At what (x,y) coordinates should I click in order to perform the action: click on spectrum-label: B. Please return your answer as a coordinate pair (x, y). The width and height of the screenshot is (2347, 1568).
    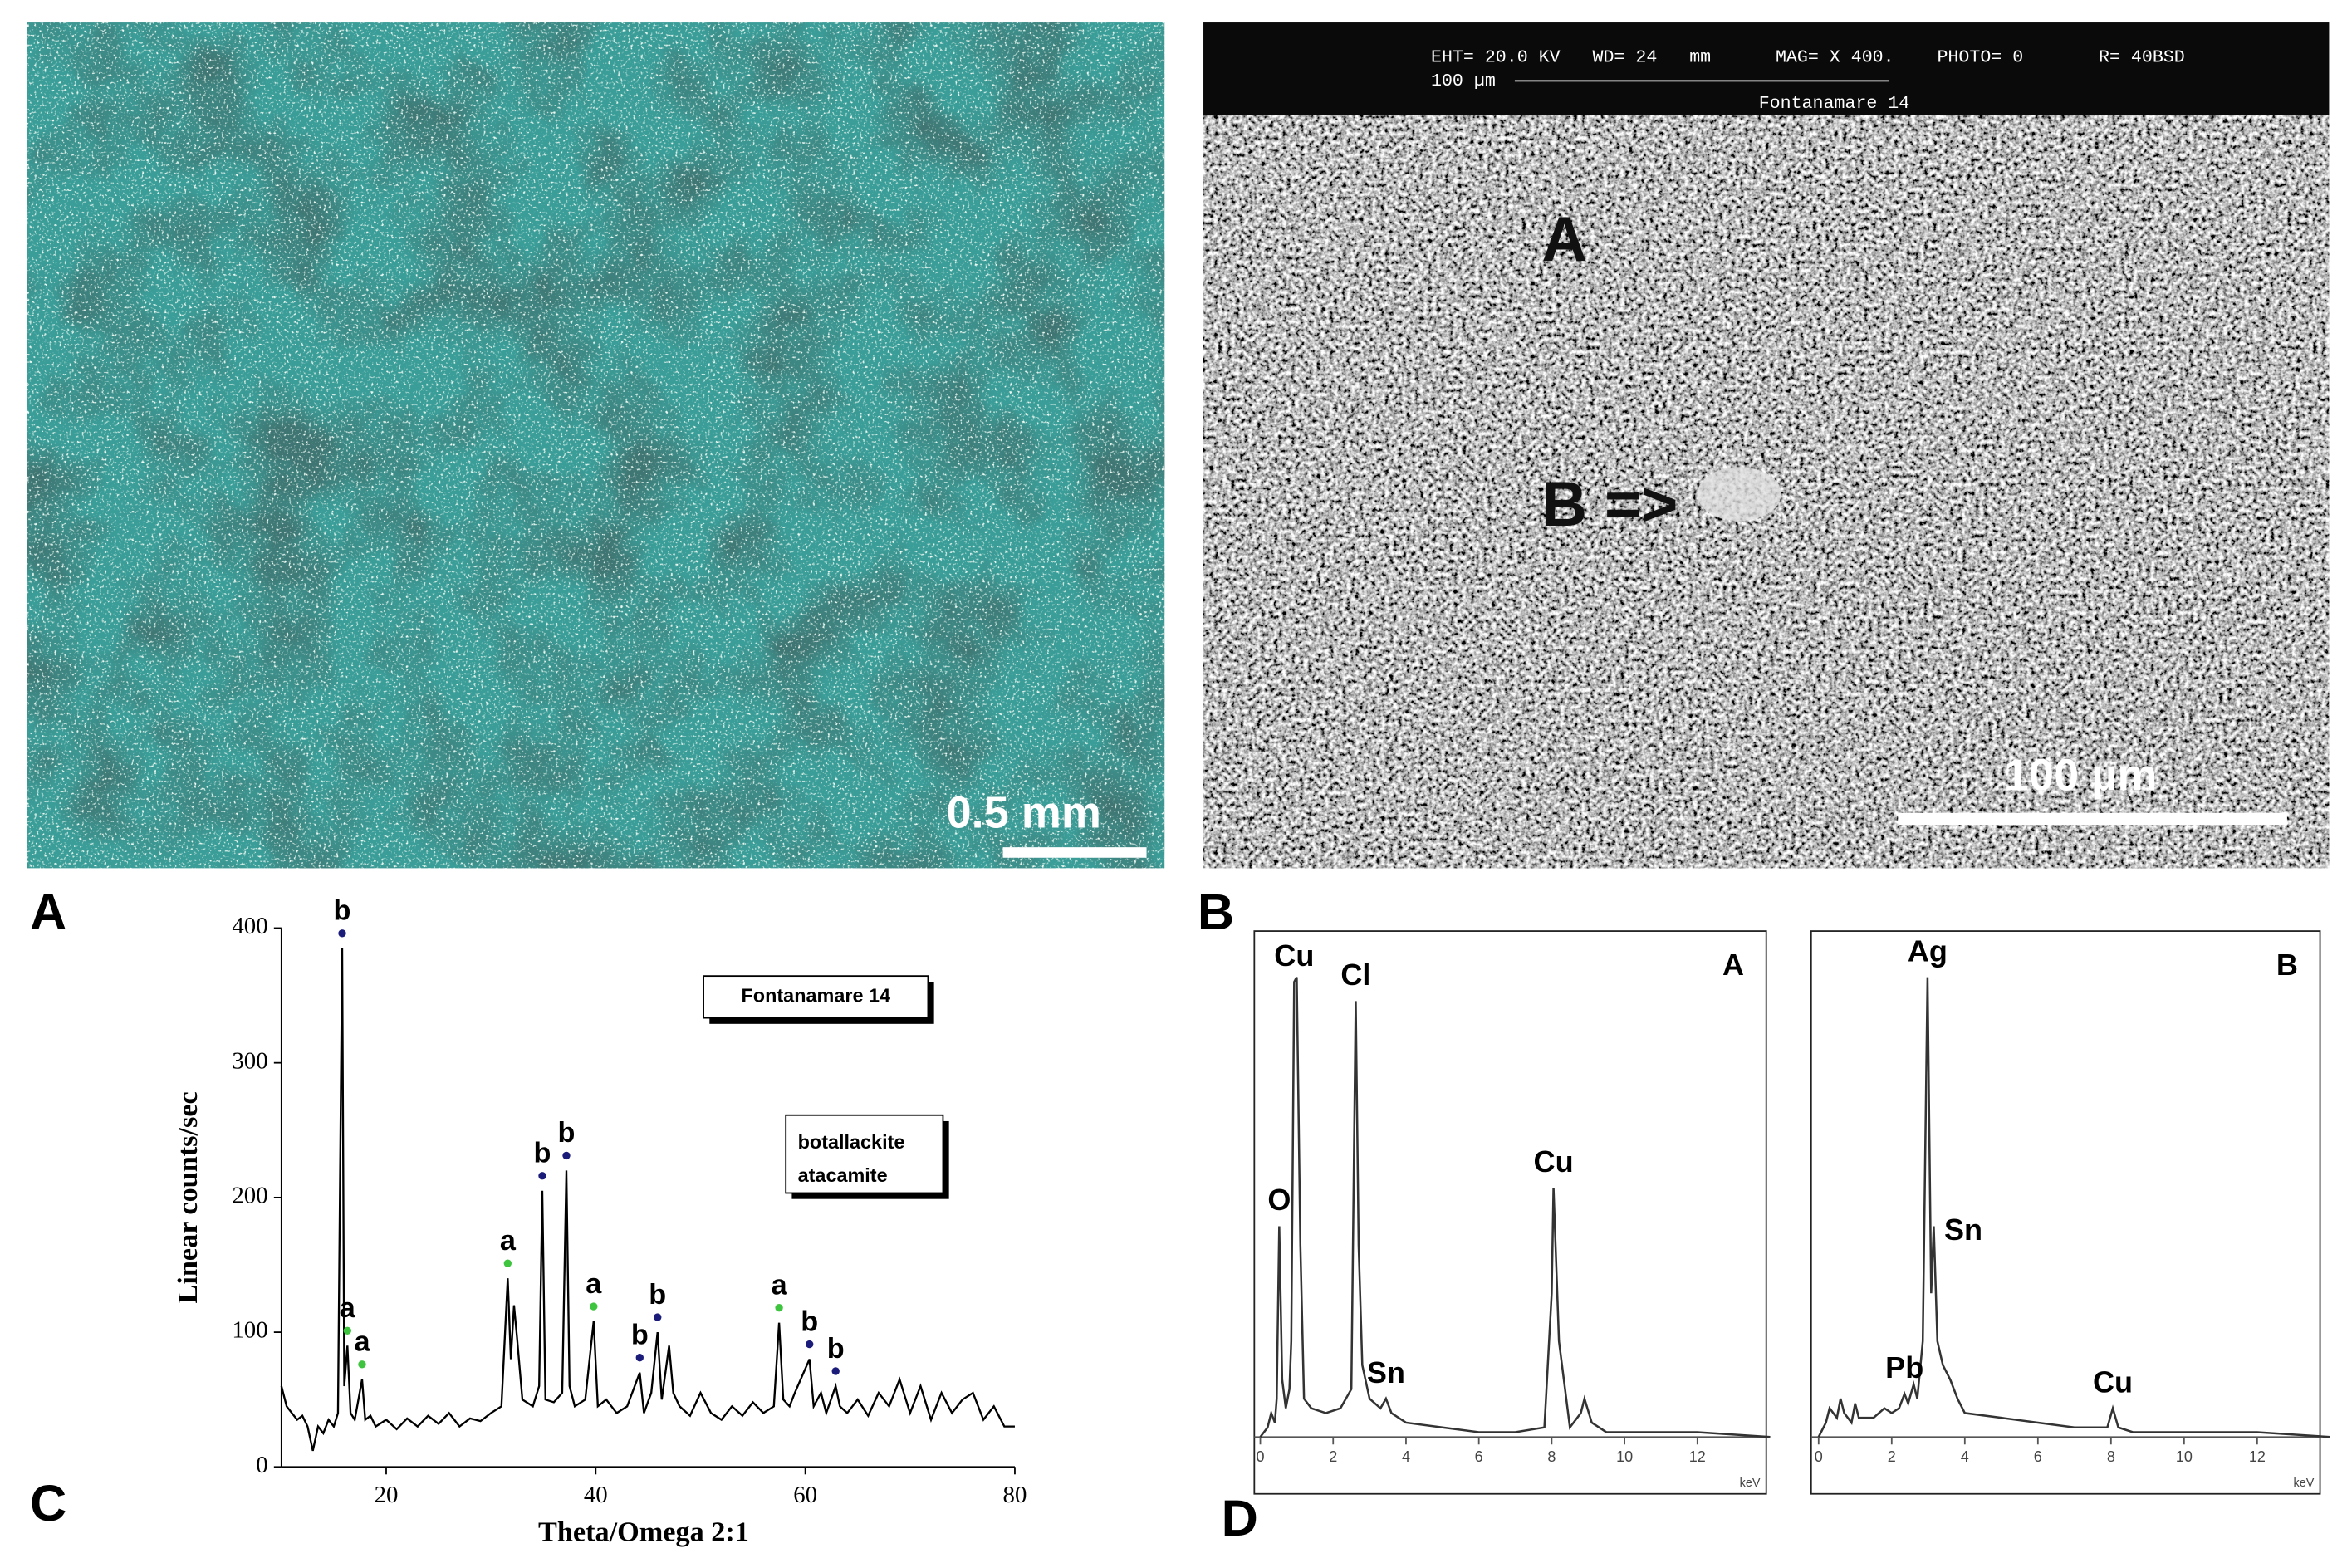
    Looking at the image, I should click on (2287, 965).